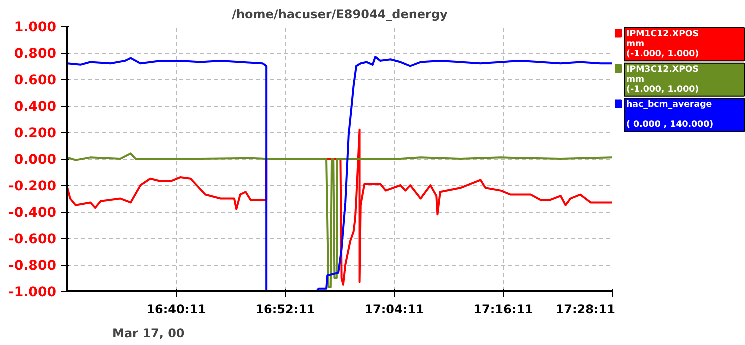 The image size is (745, 345). I want to click on y-tick-label: -0.400, so click(32, 213).